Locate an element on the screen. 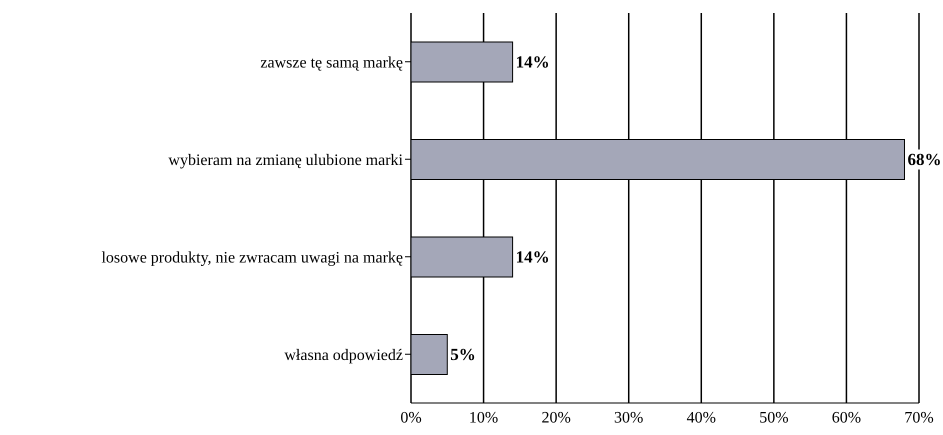 This screenshot has width=943, height=435. x-tick-label: 50% is located at coordinates (774, 417).